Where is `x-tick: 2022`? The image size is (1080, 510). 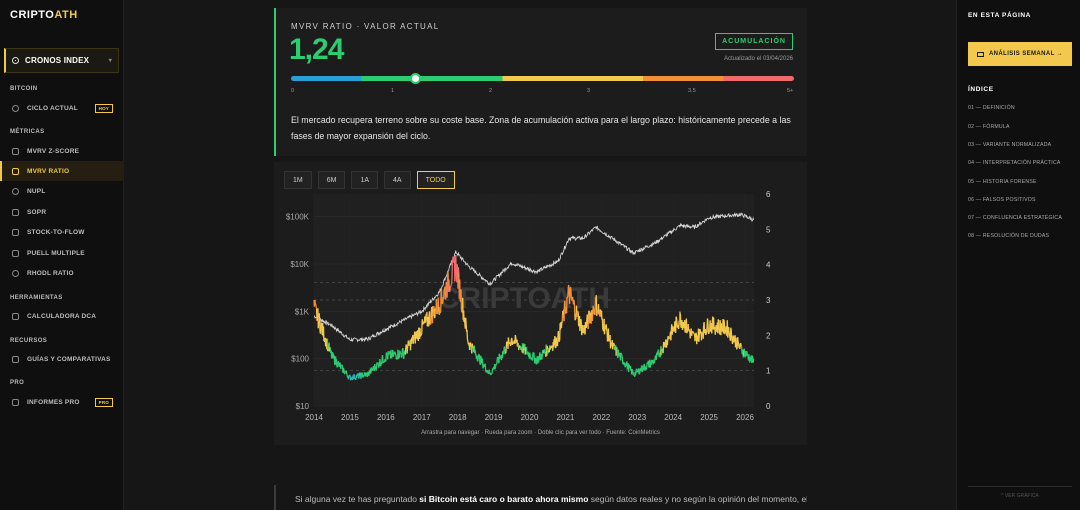 x-tick: 2022 is located at coordinates (601, 417).